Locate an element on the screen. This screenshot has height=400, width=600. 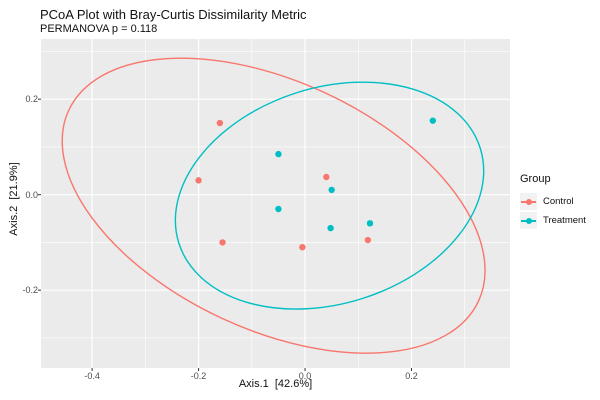
legend-items: Control Treatment is located at coordinates (560, 211).